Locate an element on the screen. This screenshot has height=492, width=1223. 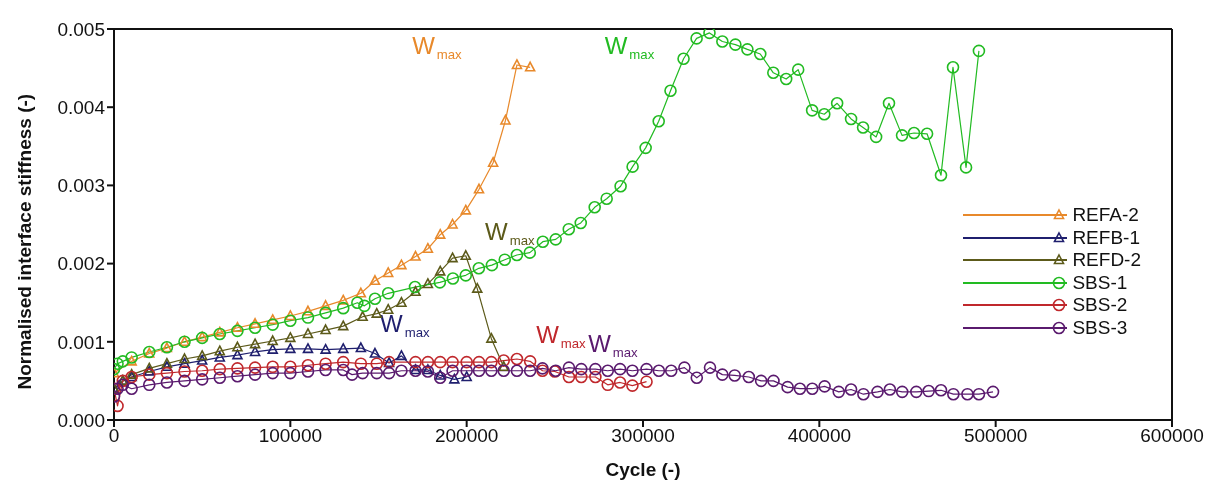
y-tick-label: 0.005 is located at coordinates (81, 29).